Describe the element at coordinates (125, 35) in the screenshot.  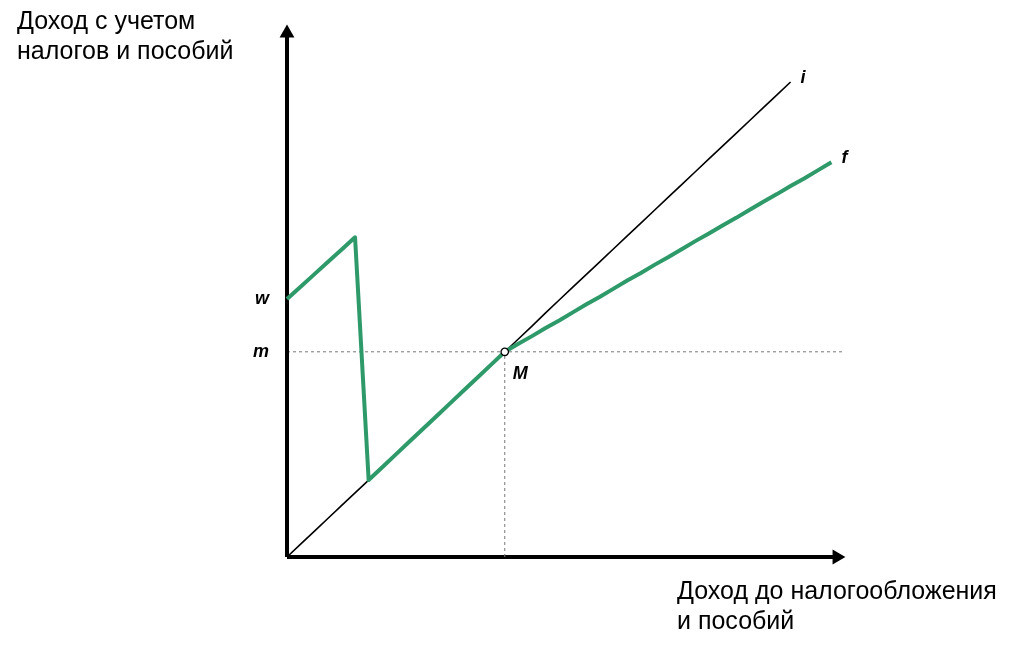
I see `y-axis-title: Доход с учетом налогов и пособий` at that location.